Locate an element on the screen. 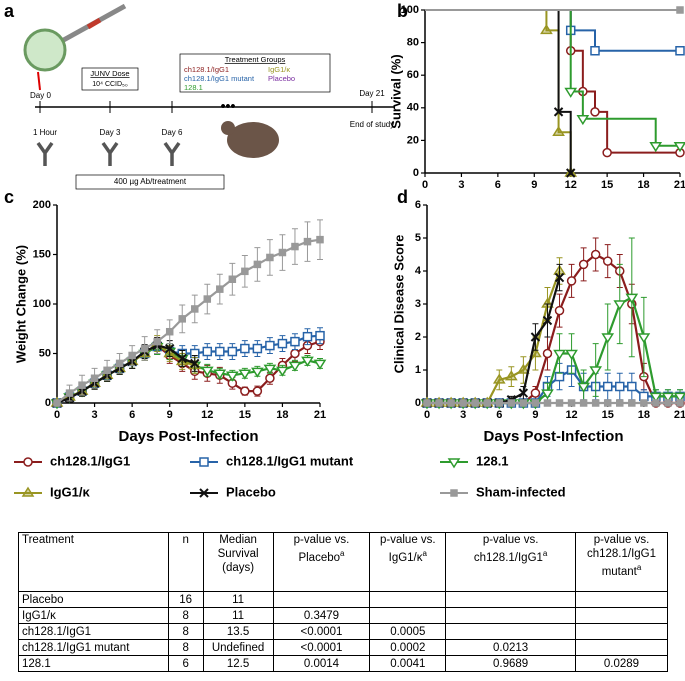 The height and width of the screenshot is (681, 685). header-text: p-value vs. ch128.1/IgG1 mutant is located at coordinates (621, 556).